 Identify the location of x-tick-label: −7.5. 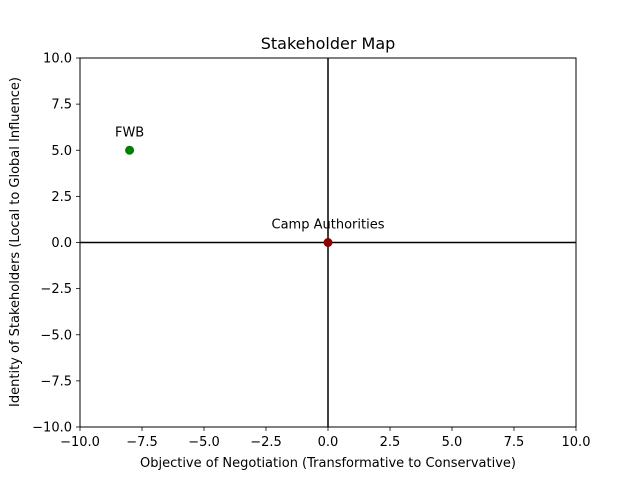
(142, 442).